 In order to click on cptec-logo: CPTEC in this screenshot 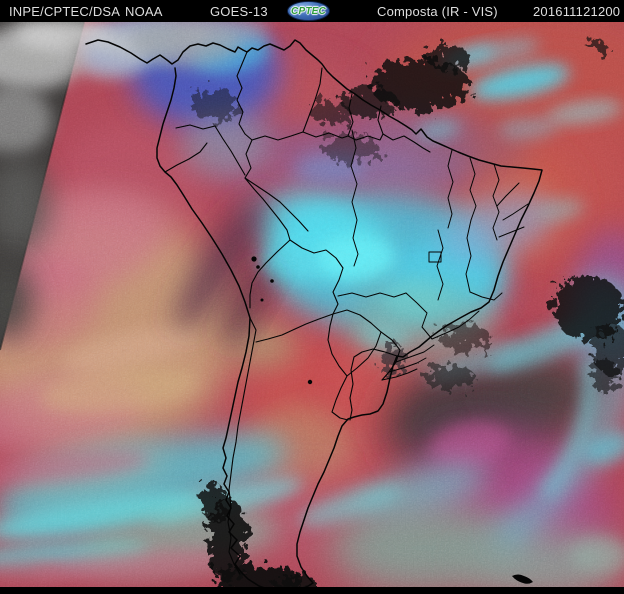, I will do `click(308, 11)`.